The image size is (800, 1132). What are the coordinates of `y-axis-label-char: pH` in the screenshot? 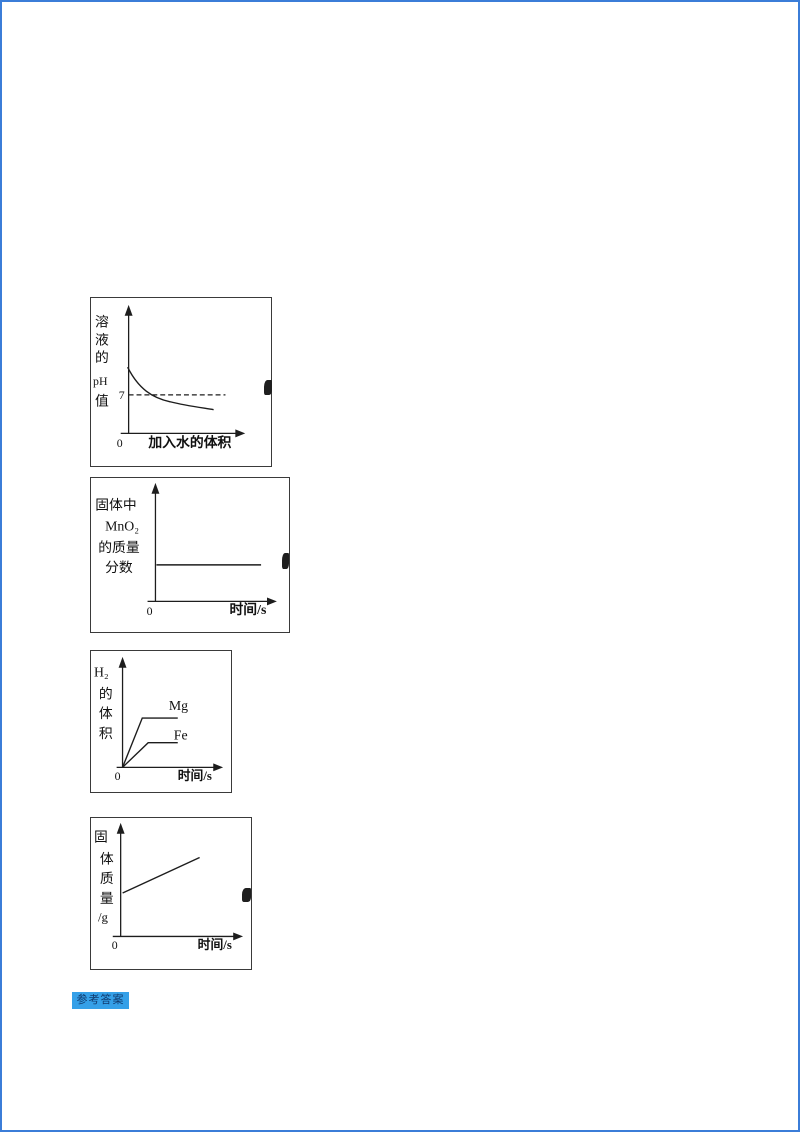 It's located at (100, 381).